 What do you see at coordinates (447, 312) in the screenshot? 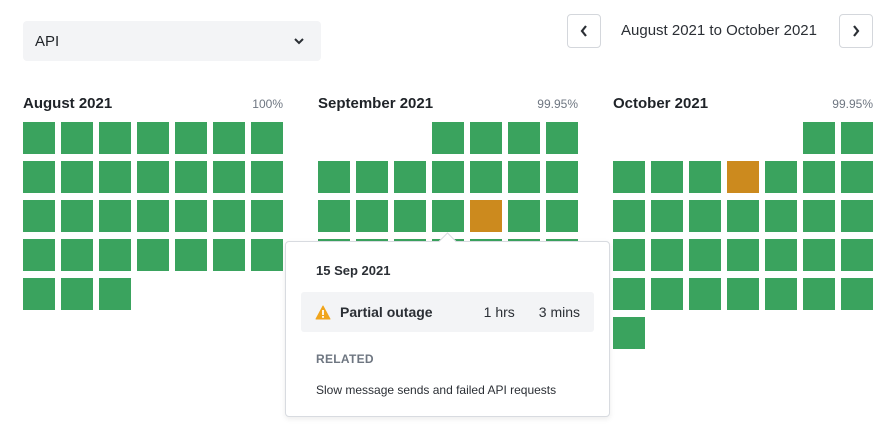
I see `incident-summary: Partial outage 1 hrs 3 mins` at bounding box center [447, 312].